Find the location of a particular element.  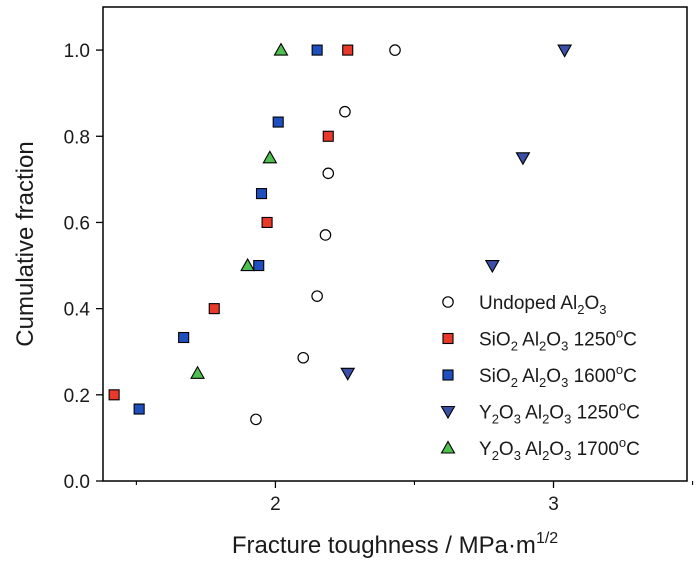

x-axis-label-main: Fracture toughness / MPa·m is located at coordinates (384, 545).